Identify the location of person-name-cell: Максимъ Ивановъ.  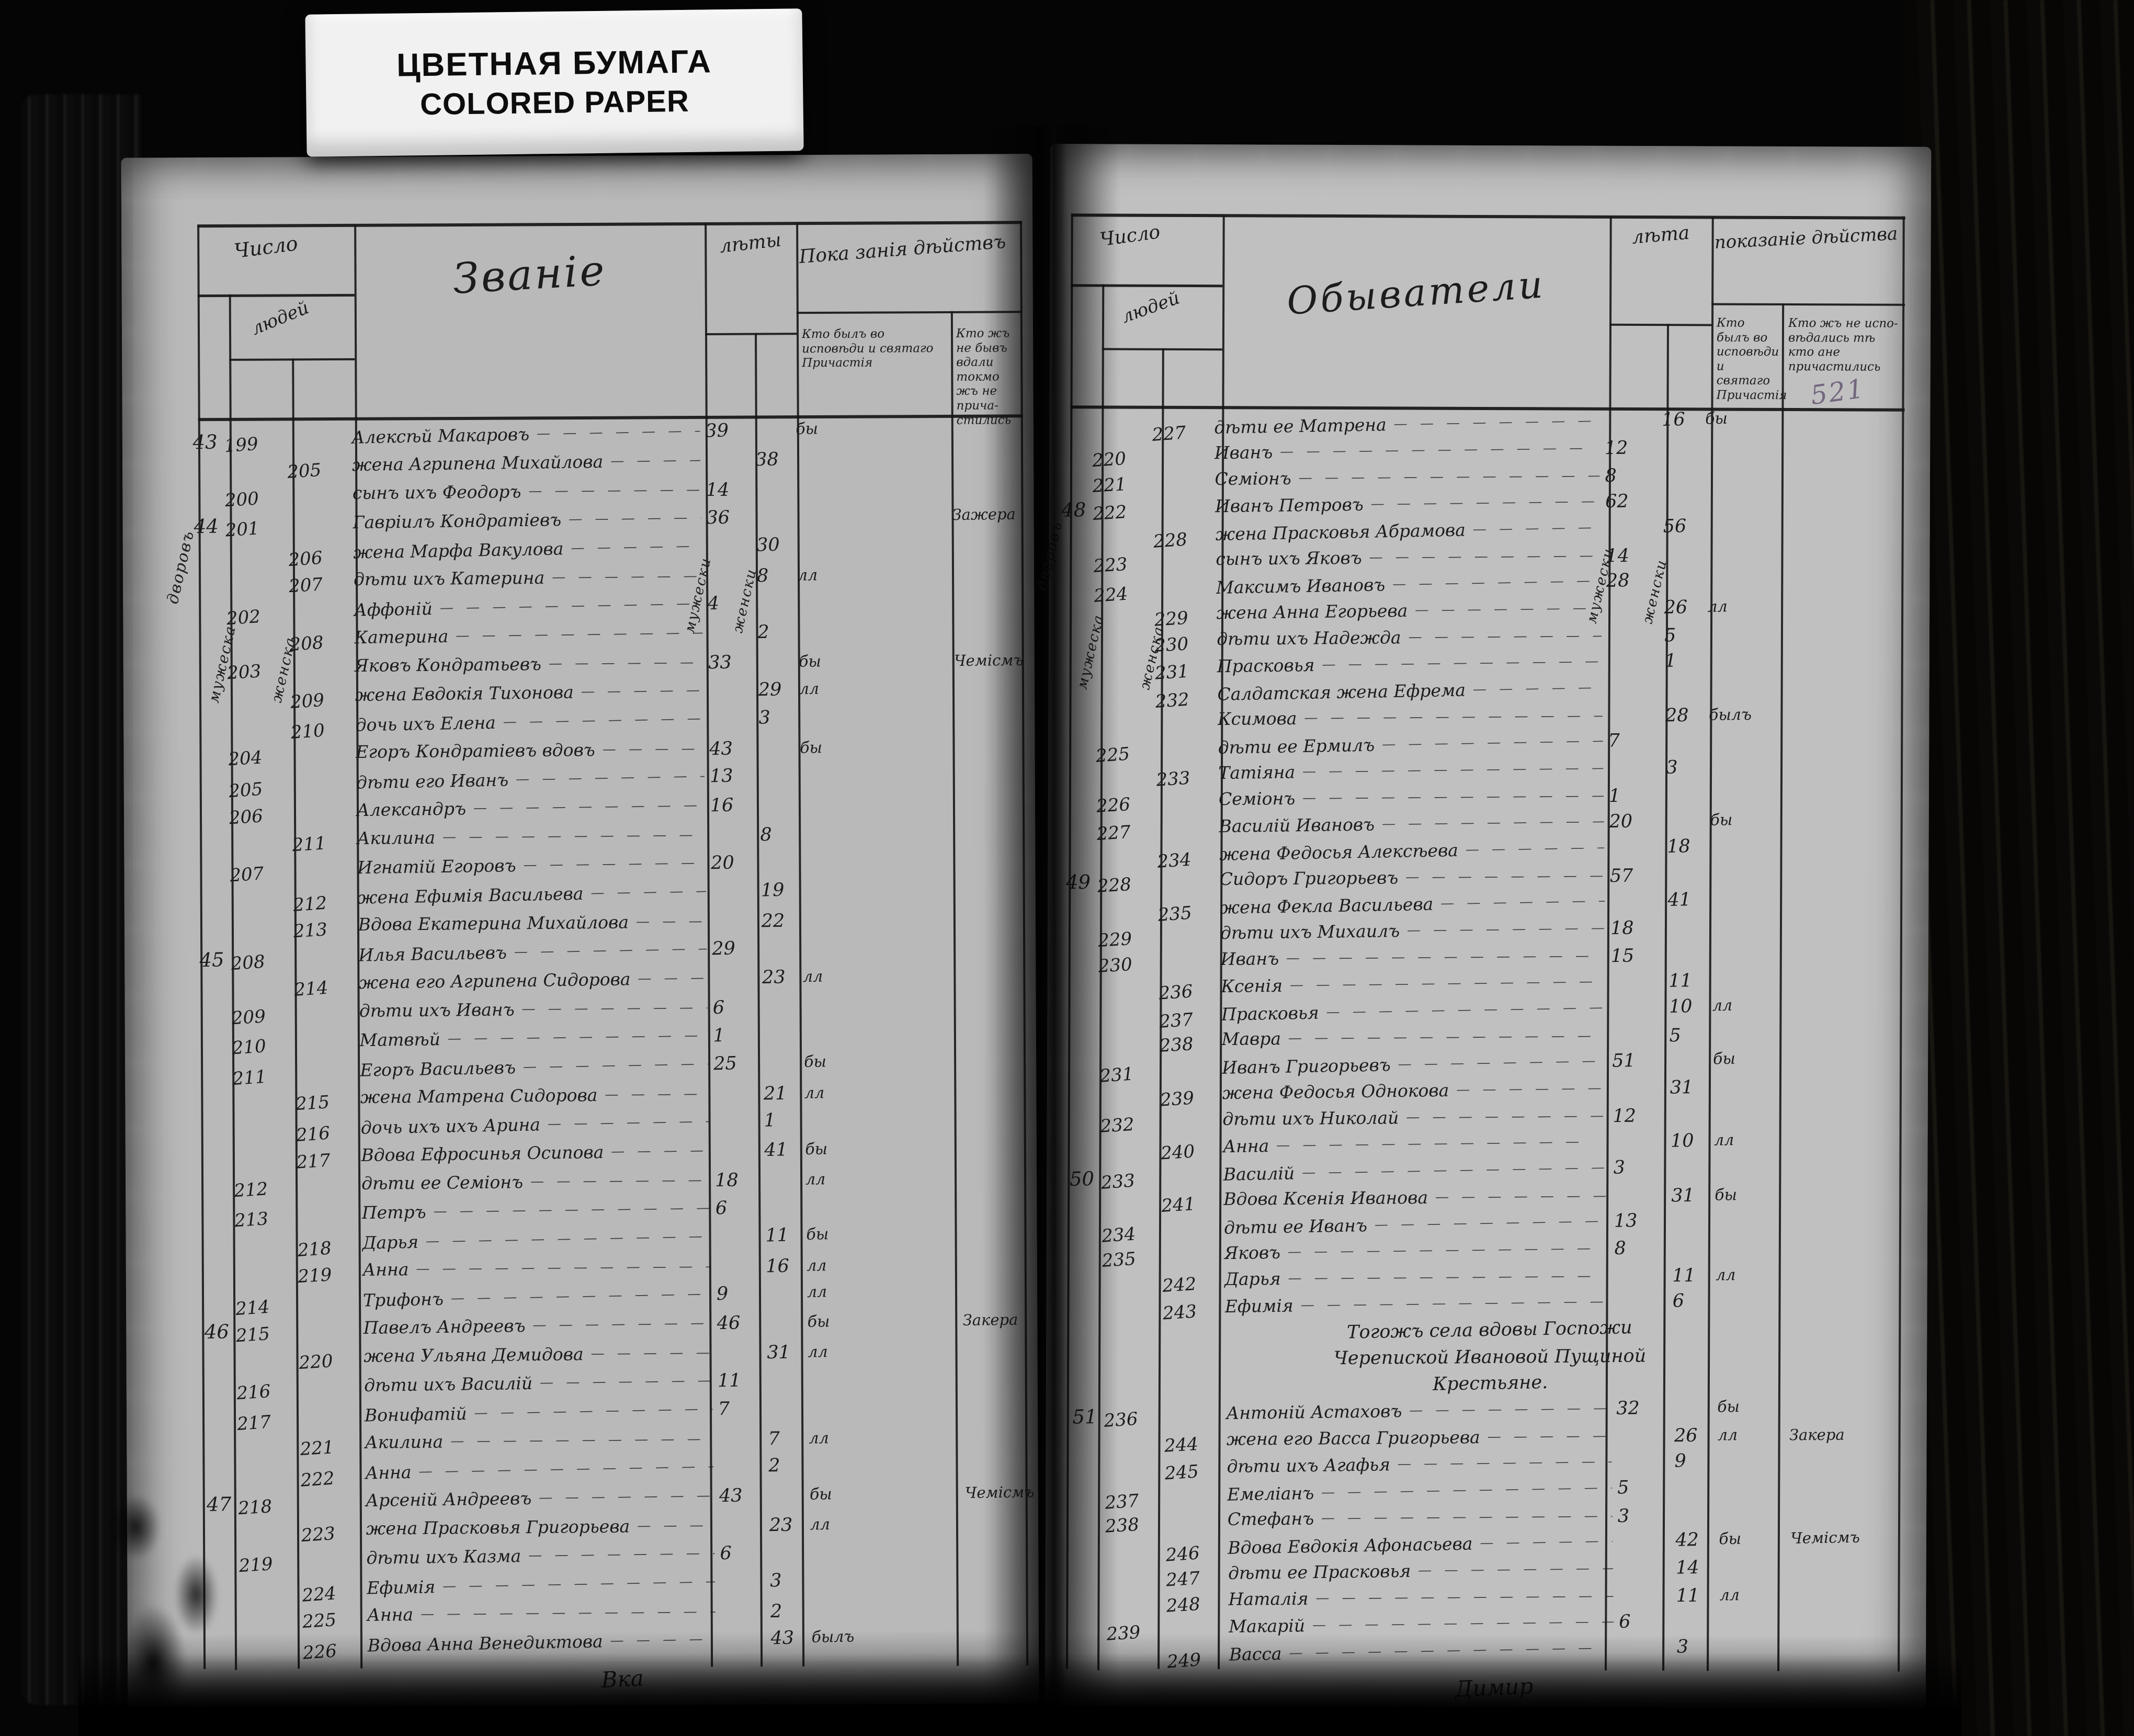
(1408, 584).